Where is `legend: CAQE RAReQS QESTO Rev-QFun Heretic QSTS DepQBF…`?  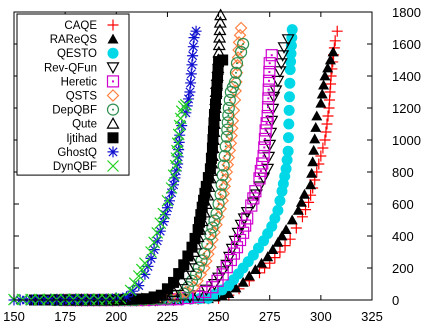 legend: CAQE RAReQS QESTO Rev-QFun Heretic QSTS DepQBF… is located at coordinates (73, 94).